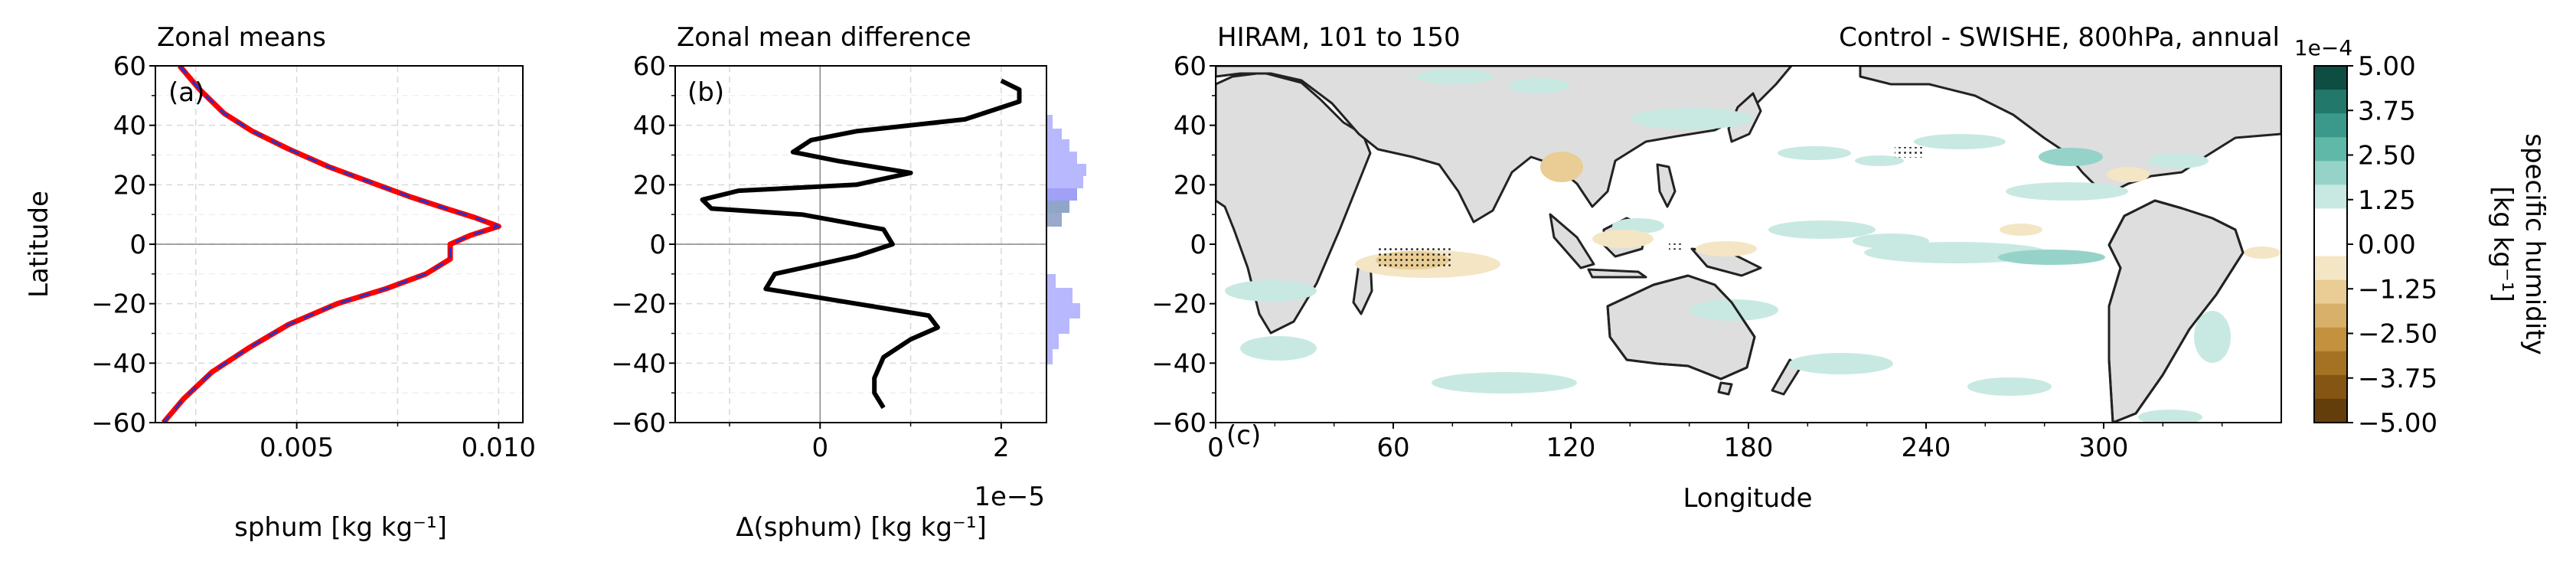 The width and height of the screenshot is (2576, 565). Describe the element at coordinates (1725, 388) in the screenshot. I see `land-tasmania` at that location.